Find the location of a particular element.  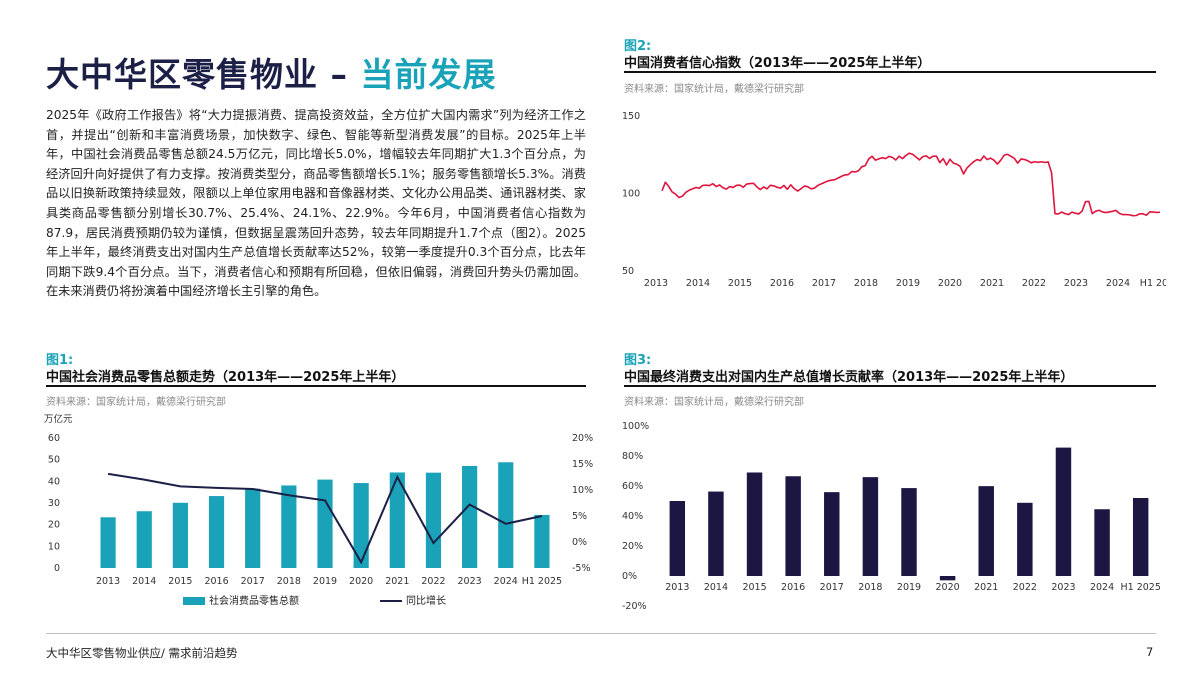

legend-line-label: 同比增长 is located at coordinates (426, 601).